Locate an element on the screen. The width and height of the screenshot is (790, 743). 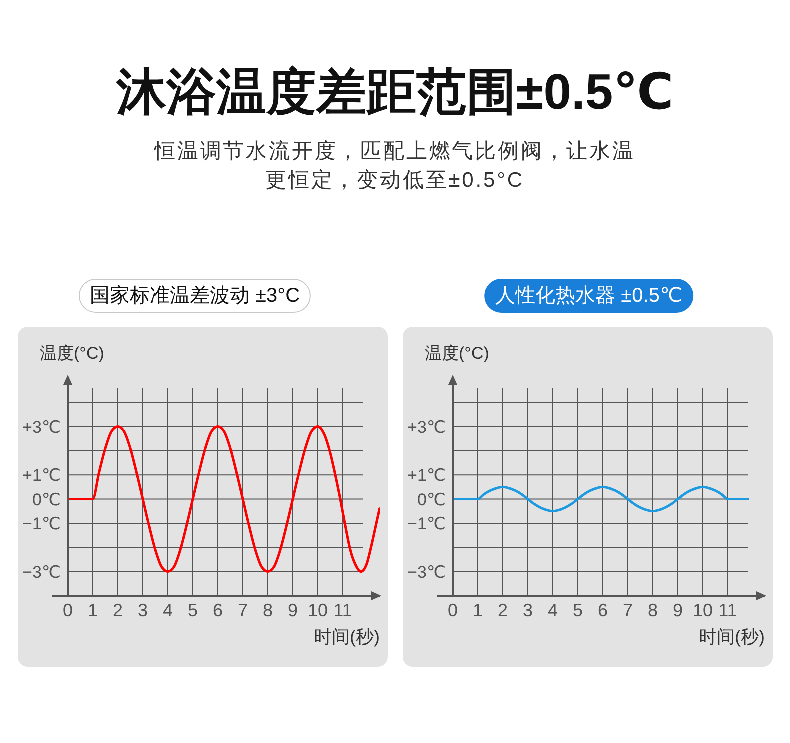
text: 恒温调节水流开度，匹配上燃气比例阀，让水温更恒定，变动低至±0.5°C is located at coordinates (395, 166).